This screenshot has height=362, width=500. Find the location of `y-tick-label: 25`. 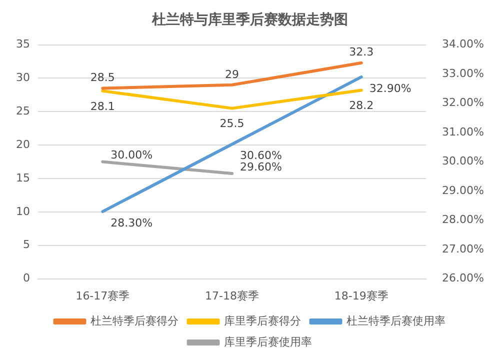

y-tick-label: 25 is located at coordinates (23, 111).